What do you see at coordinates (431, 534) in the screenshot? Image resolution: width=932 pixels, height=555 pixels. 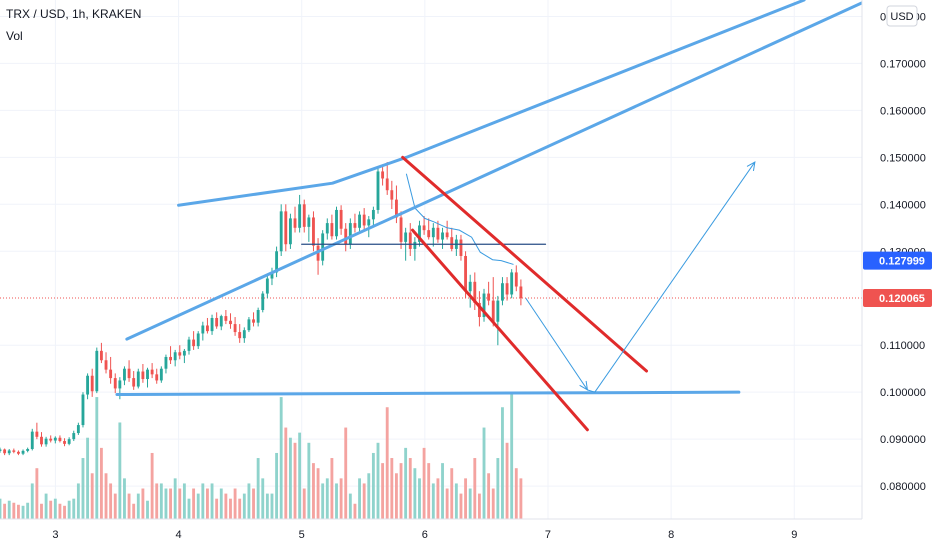 I see `time-axis-area` at bounding box center [431, 534].